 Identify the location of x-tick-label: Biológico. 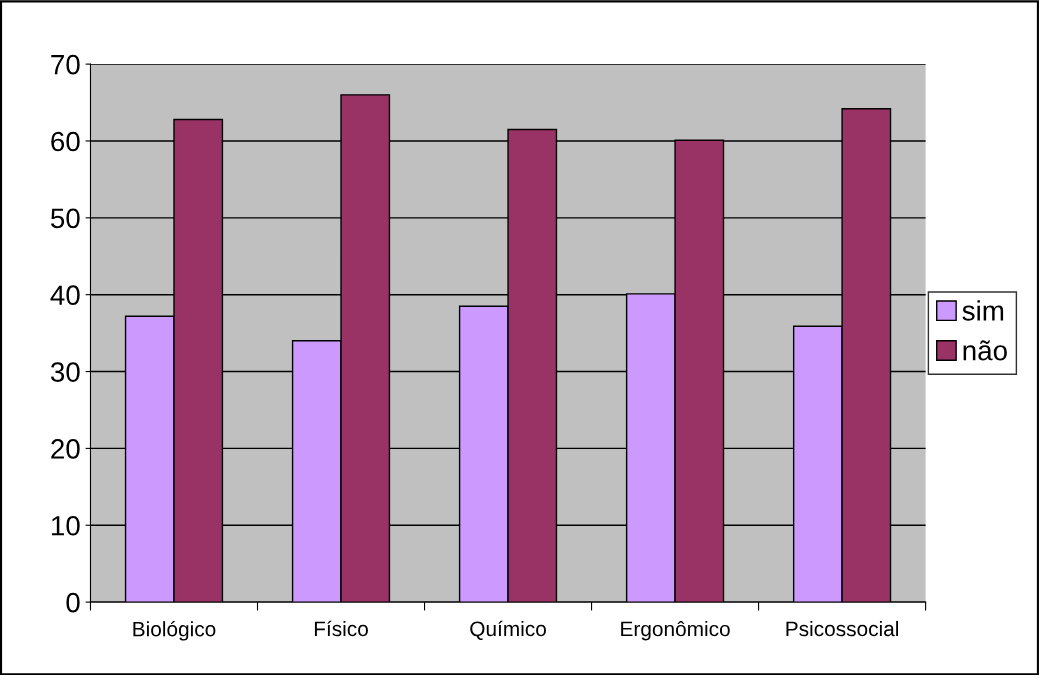
(174, 630).